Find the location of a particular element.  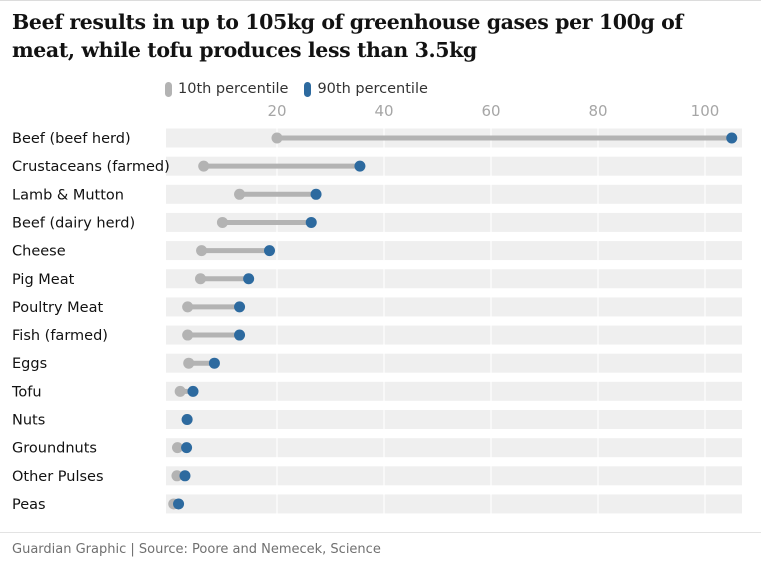

legend-item-10th: 10th percentile is located at coordinates (226, 89).